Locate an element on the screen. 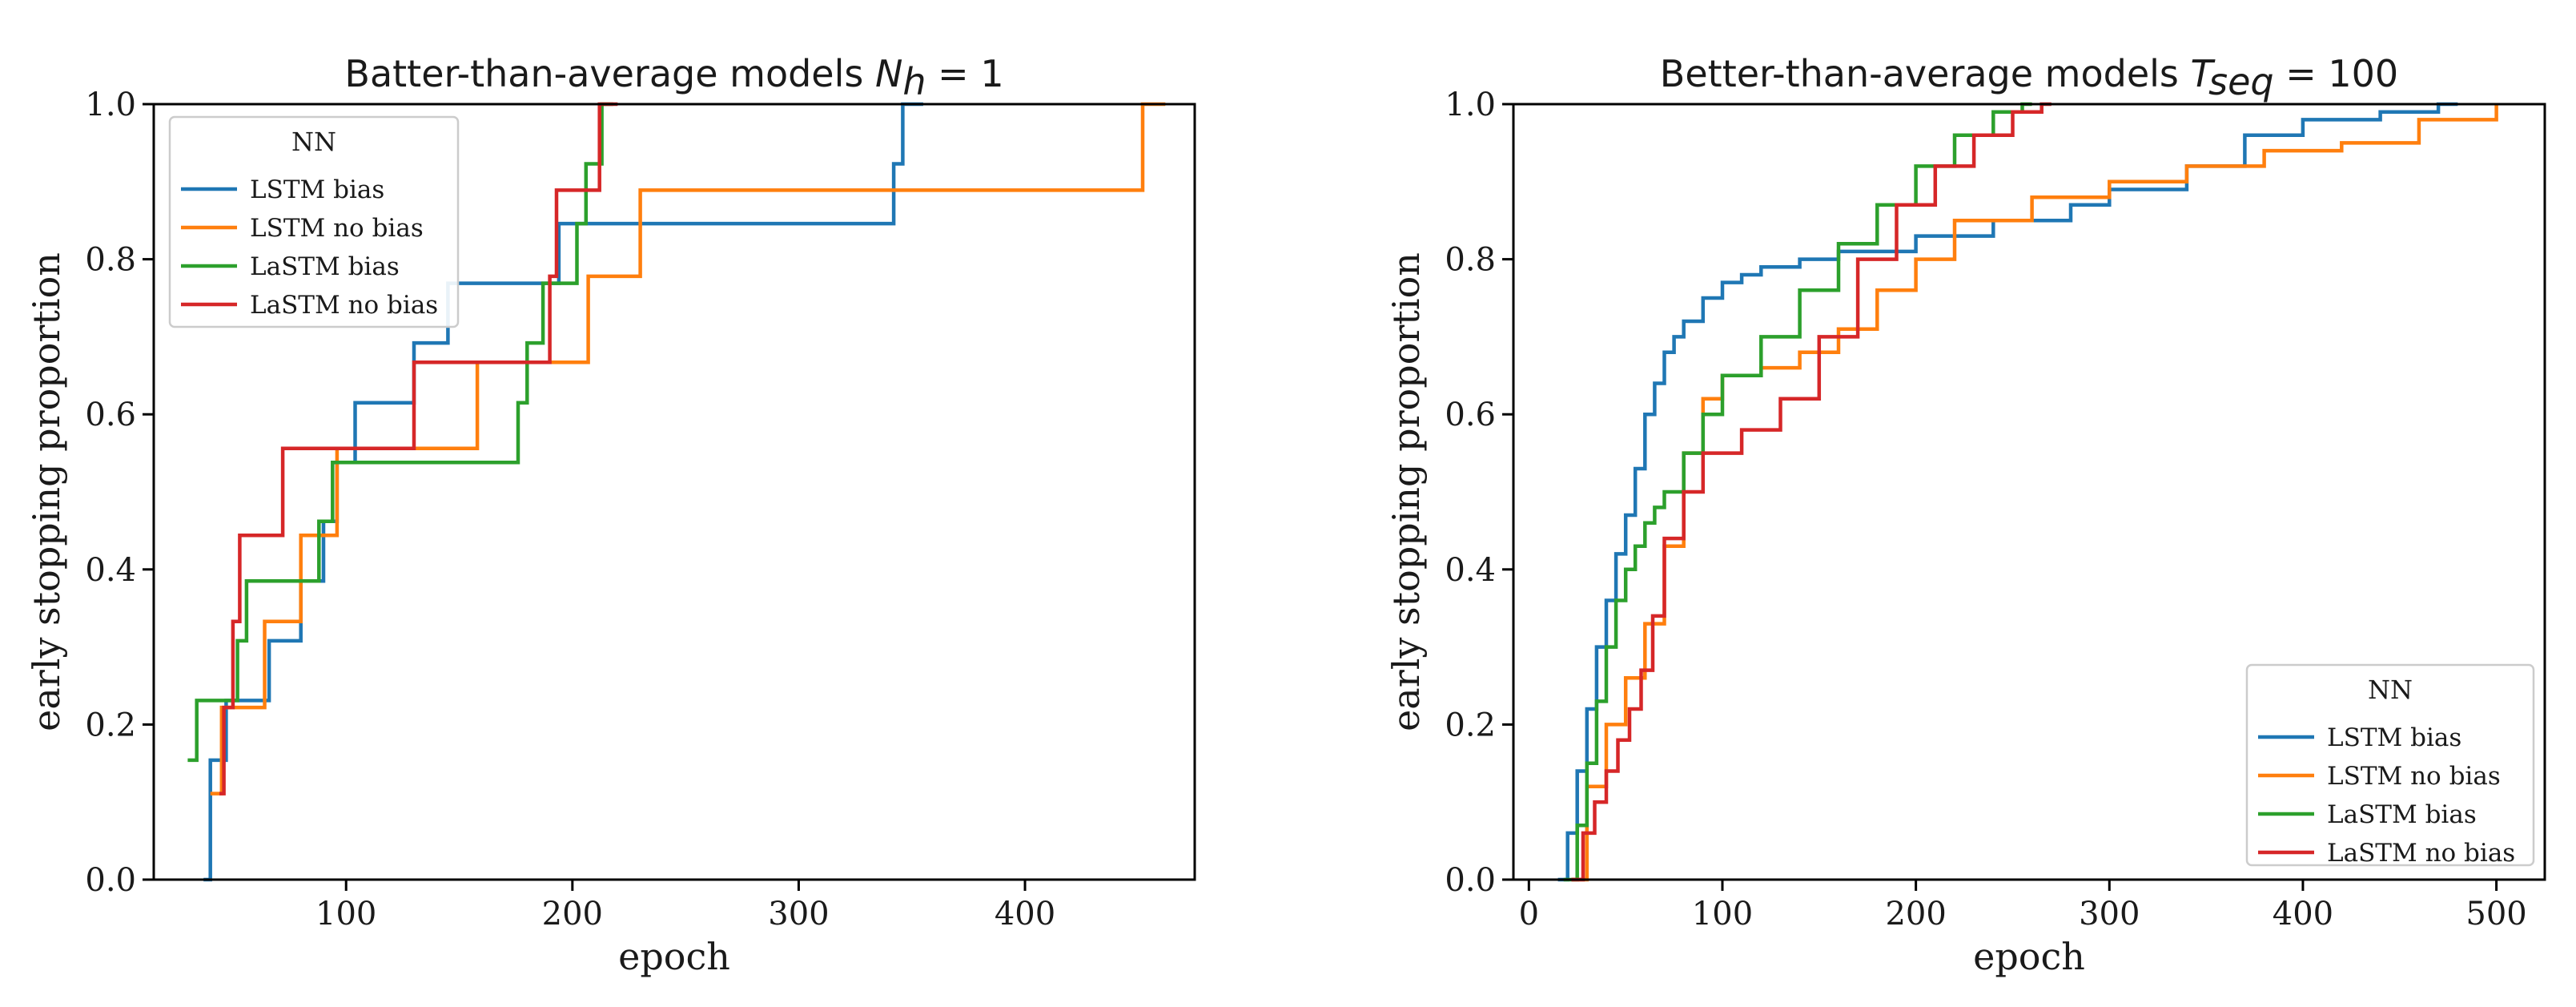  chart-title-math-subscript: seq is located at coordinates (2240, 81).